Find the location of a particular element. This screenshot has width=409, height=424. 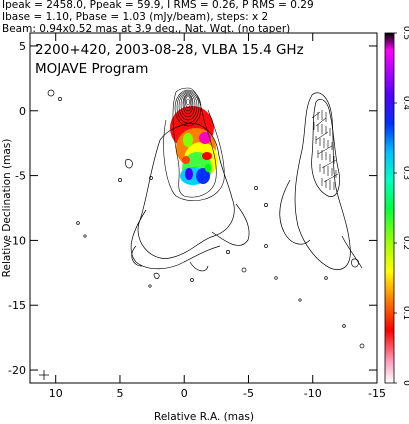

colorbar-tick-label: 0.1 is located at coordinates (405, 313).